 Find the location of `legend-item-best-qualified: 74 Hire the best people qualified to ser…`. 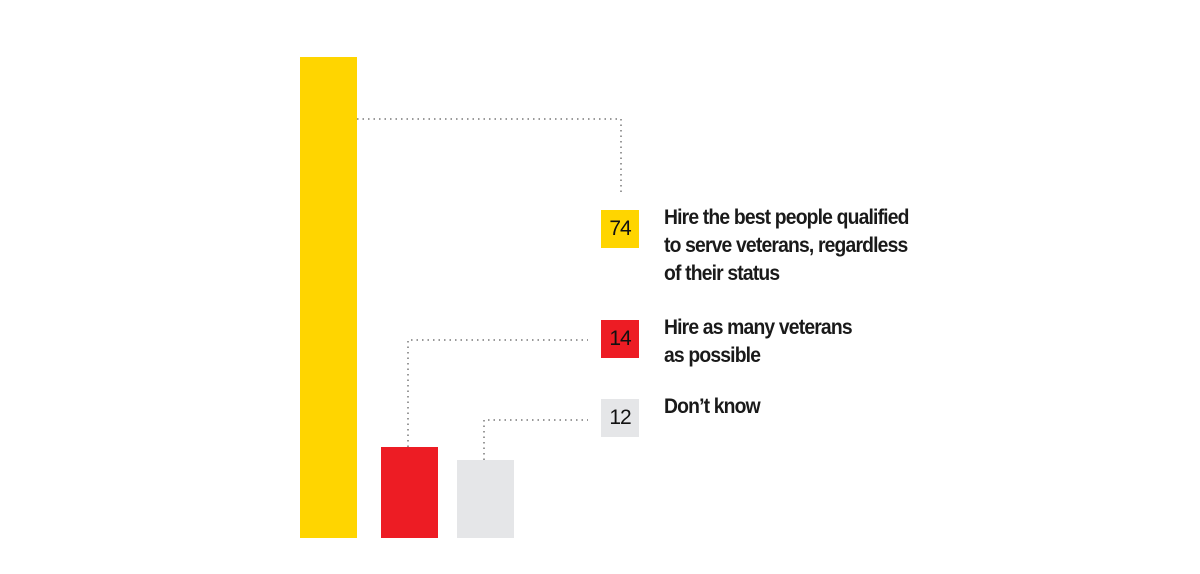

legend-item-best-qualified: 74 Hire the best people qualified to ser… is located at coordinates (765, 247).